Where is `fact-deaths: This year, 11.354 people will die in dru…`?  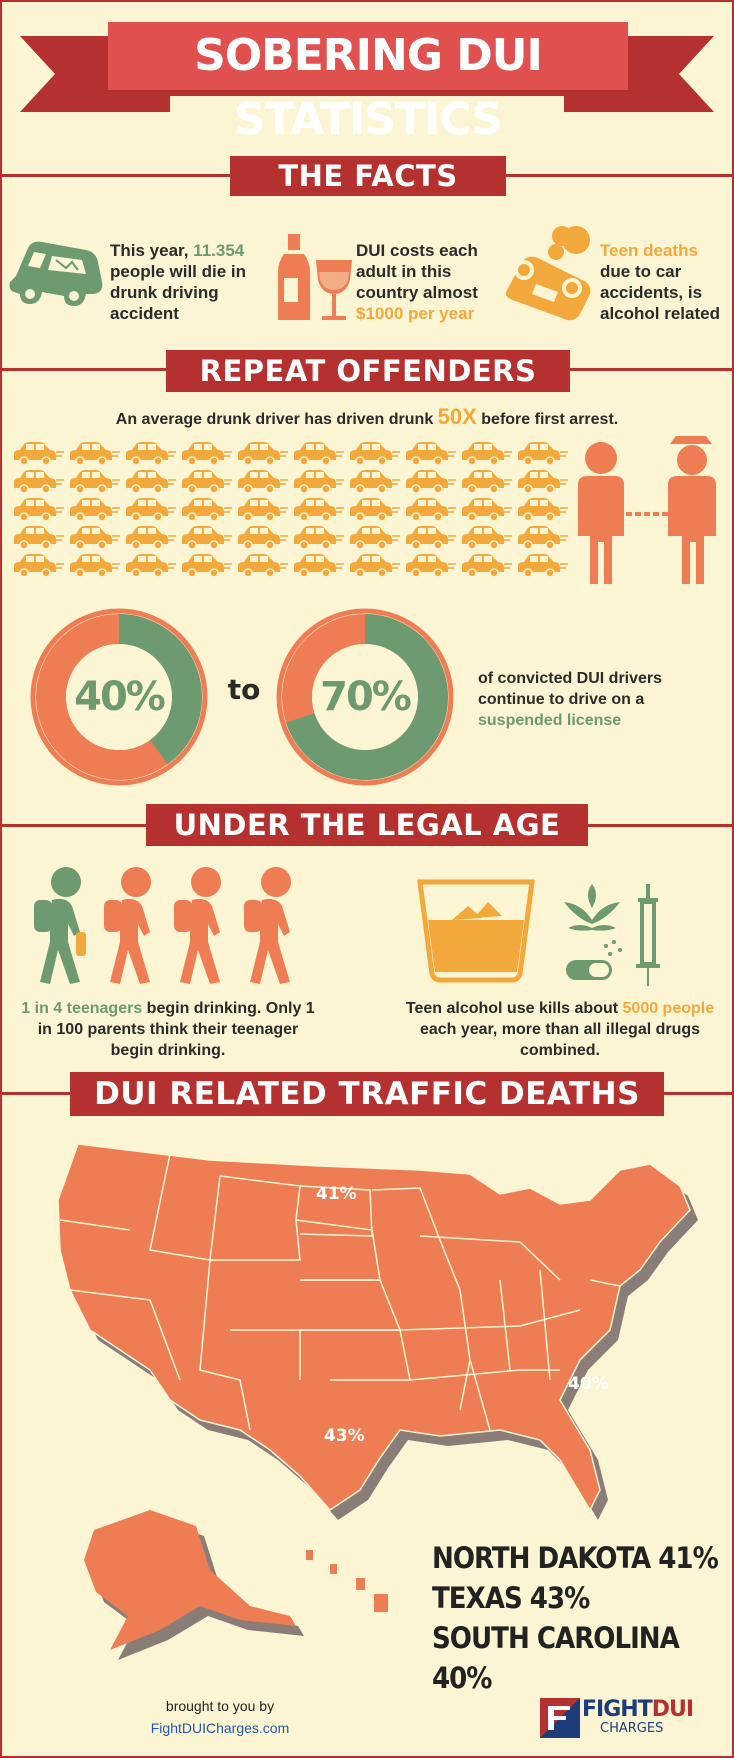 fact-deaths: This year, 11.354 people will die in dru… is located at coordinates (178, 282).